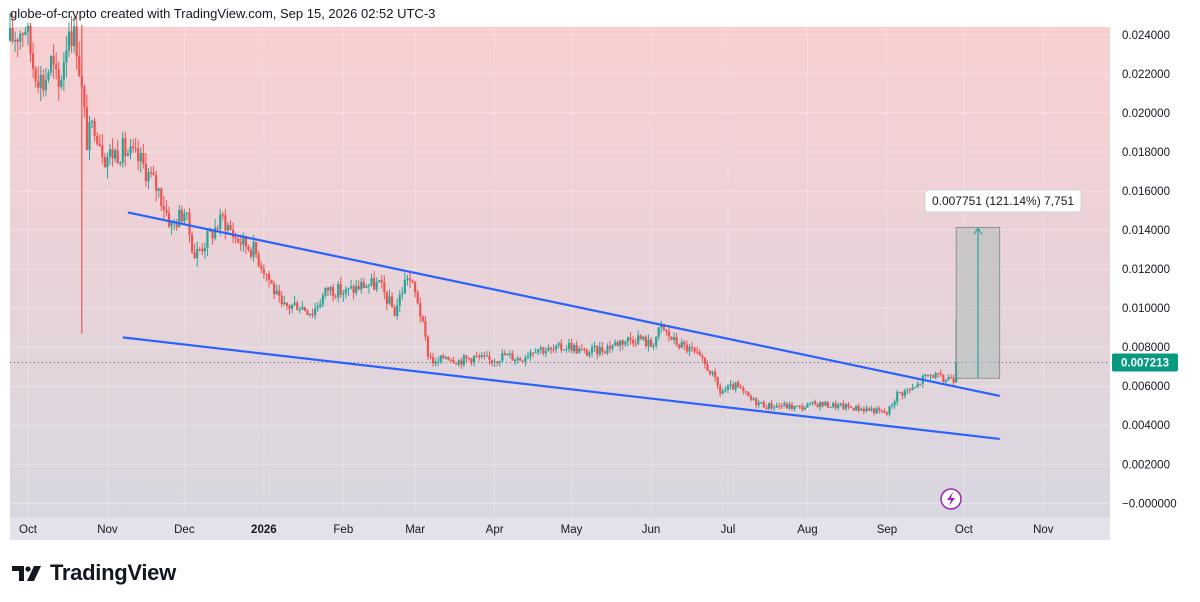 The image size is (1200, 602). I want to click on price-tick-label: 0.022000, so click(1146, 75).